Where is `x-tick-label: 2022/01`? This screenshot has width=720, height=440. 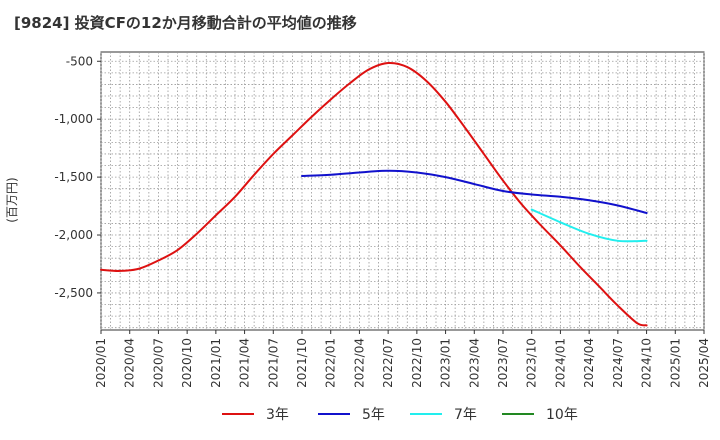 x-tick-label: 2022/01 is located at coordinates (331, 363).